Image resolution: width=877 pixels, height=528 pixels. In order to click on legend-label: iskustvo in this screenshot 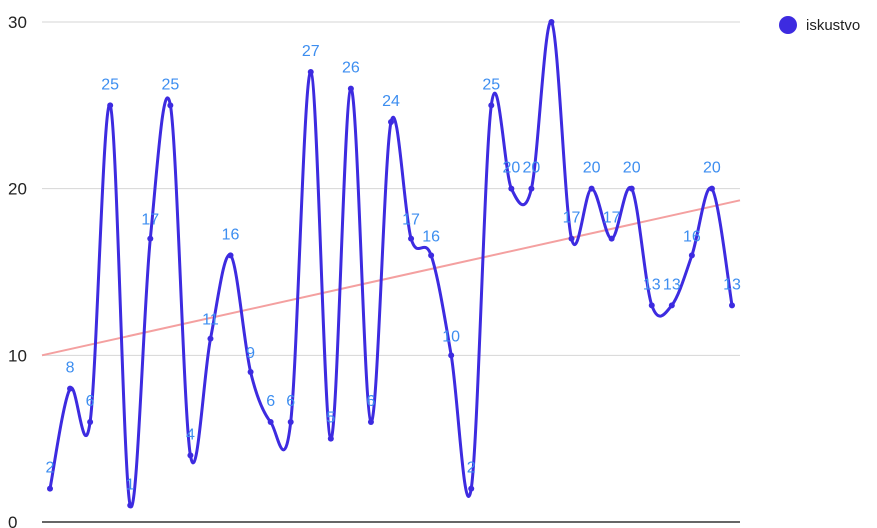, I will do `click(833, 25)`.